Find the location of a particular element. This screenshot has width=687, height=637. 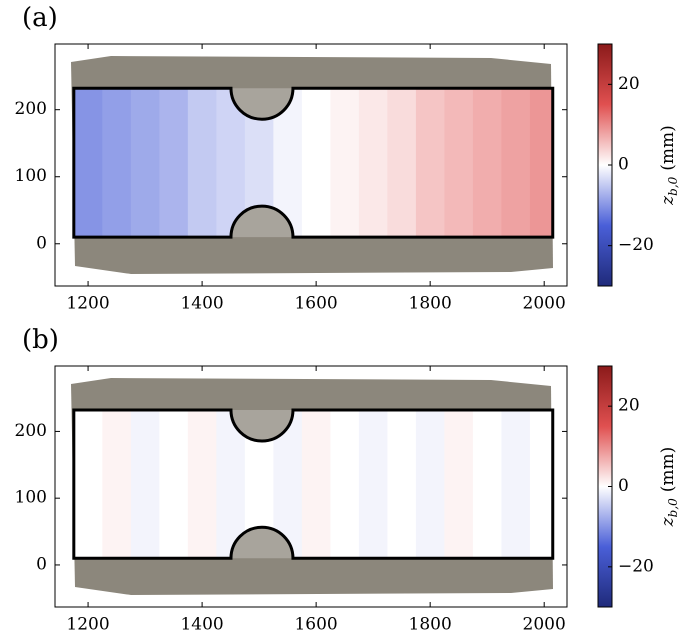

panel-label: (b) is located at coordinates (40, 340).